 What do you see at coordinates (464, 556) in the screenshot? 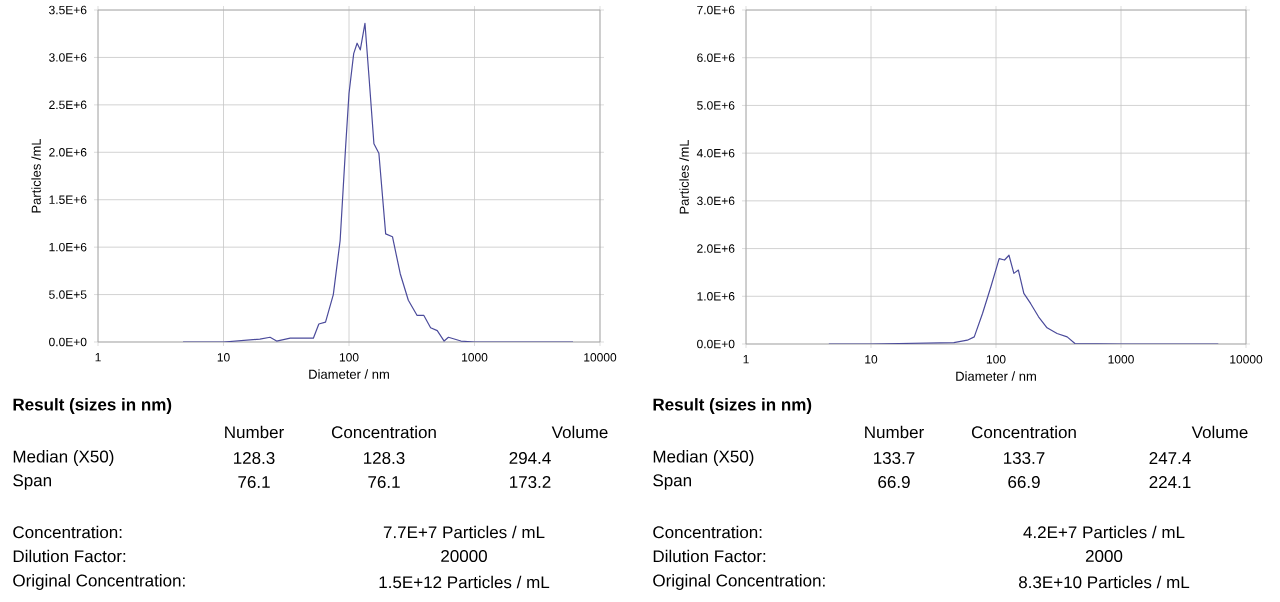
I see `text: 20000` at bounding box center [464, 556].